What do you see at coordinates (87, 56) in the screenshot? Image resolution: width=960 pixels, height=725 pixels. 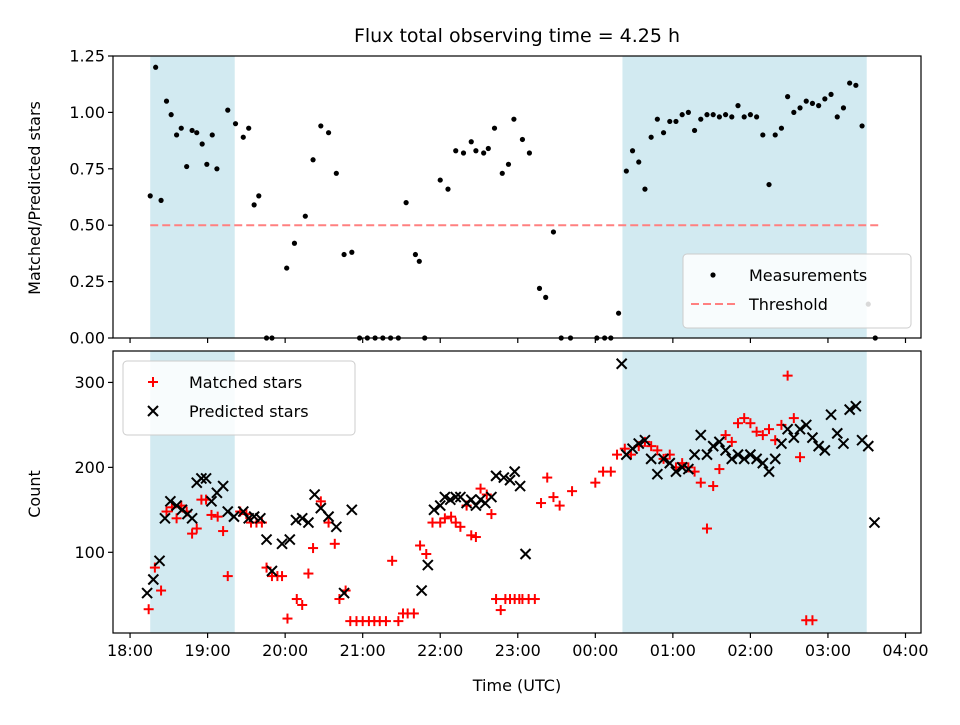 I see `y-tick-label-0-5: 1.25` at bounding box center [87, 56].